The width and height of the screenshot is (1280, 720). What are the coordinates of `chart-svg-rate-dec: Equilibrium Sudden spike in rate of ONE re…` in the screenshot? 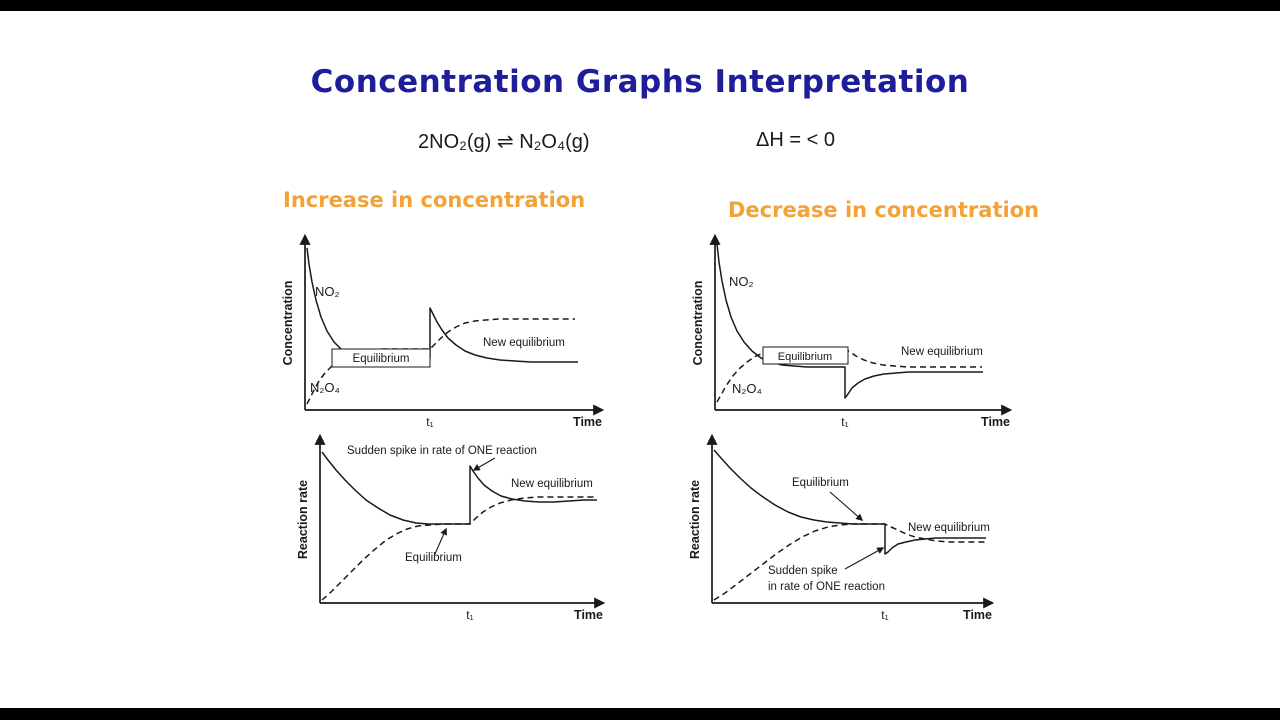 It's located at (841, 527).